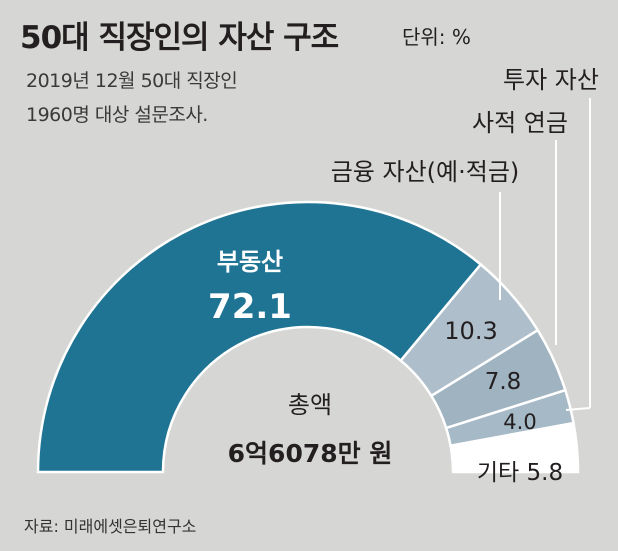 The image size is (618, 551). What do you see at coordinates (470, 331) in the screenshot?
I see `data-label-financial-assets: 10.3` at bounding box center [470, 331].